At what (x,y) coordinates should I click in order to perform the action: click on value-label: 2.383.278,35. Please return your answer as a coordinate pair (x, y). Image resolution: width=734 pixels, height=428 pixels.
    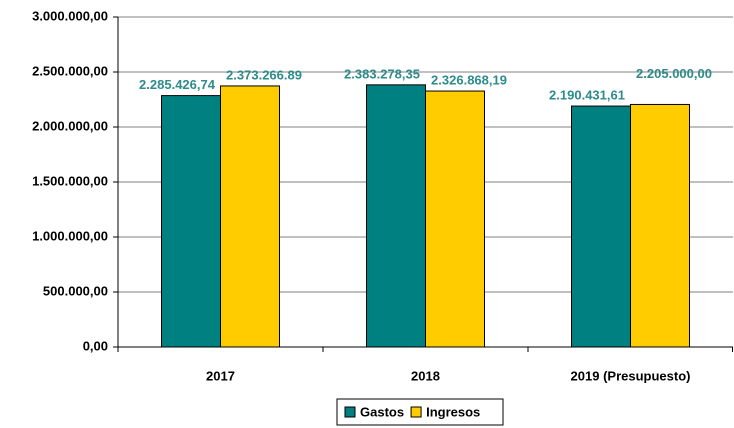
    Looking at the image, I should click on (382, 73).